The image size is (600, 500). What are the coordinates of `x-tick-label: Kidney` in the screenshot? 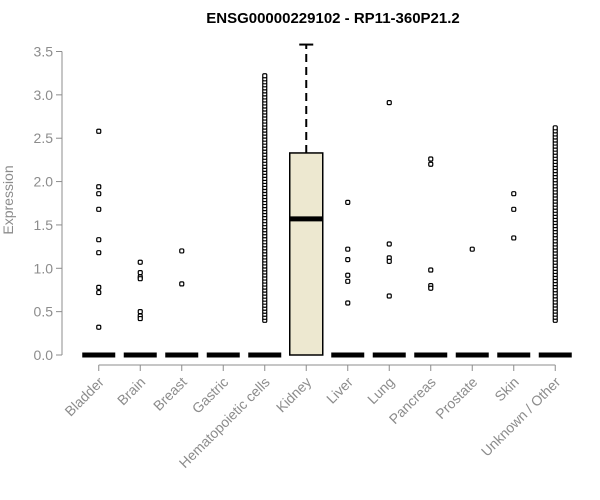 It's located at (294, 395).